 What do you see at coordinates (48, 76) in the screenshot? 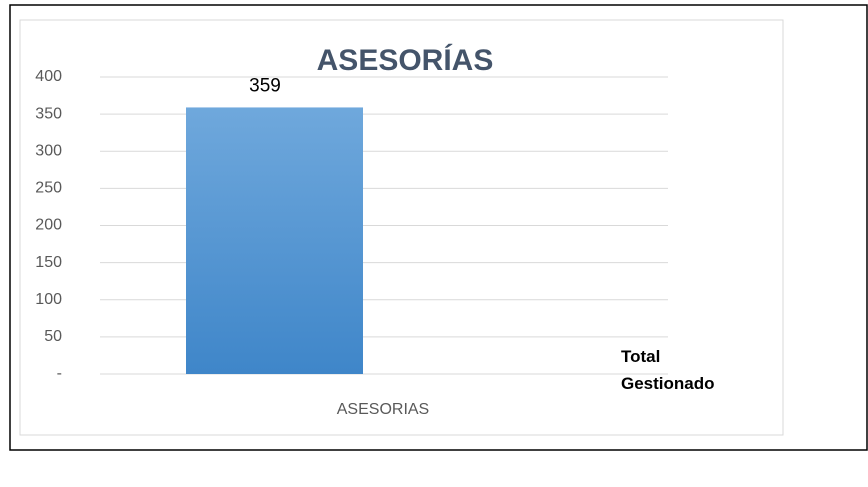
I see `y-tick-label: 400` at bounding box center [48, 76].